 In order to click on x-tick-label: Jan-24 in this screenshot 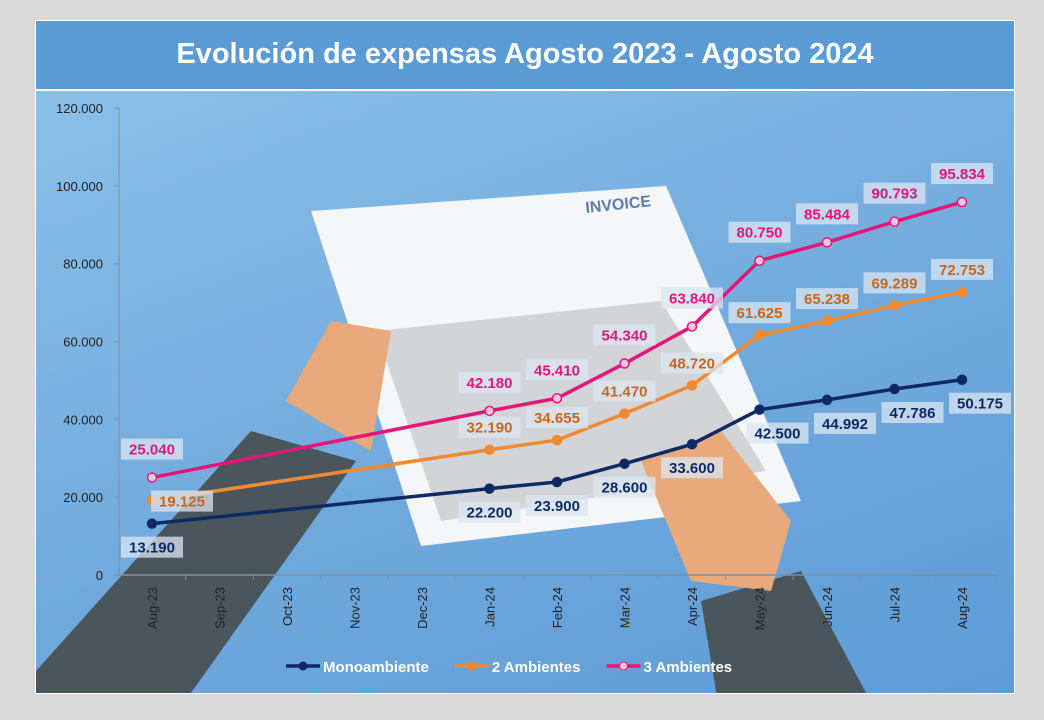, I will do `click(490, 607)`.